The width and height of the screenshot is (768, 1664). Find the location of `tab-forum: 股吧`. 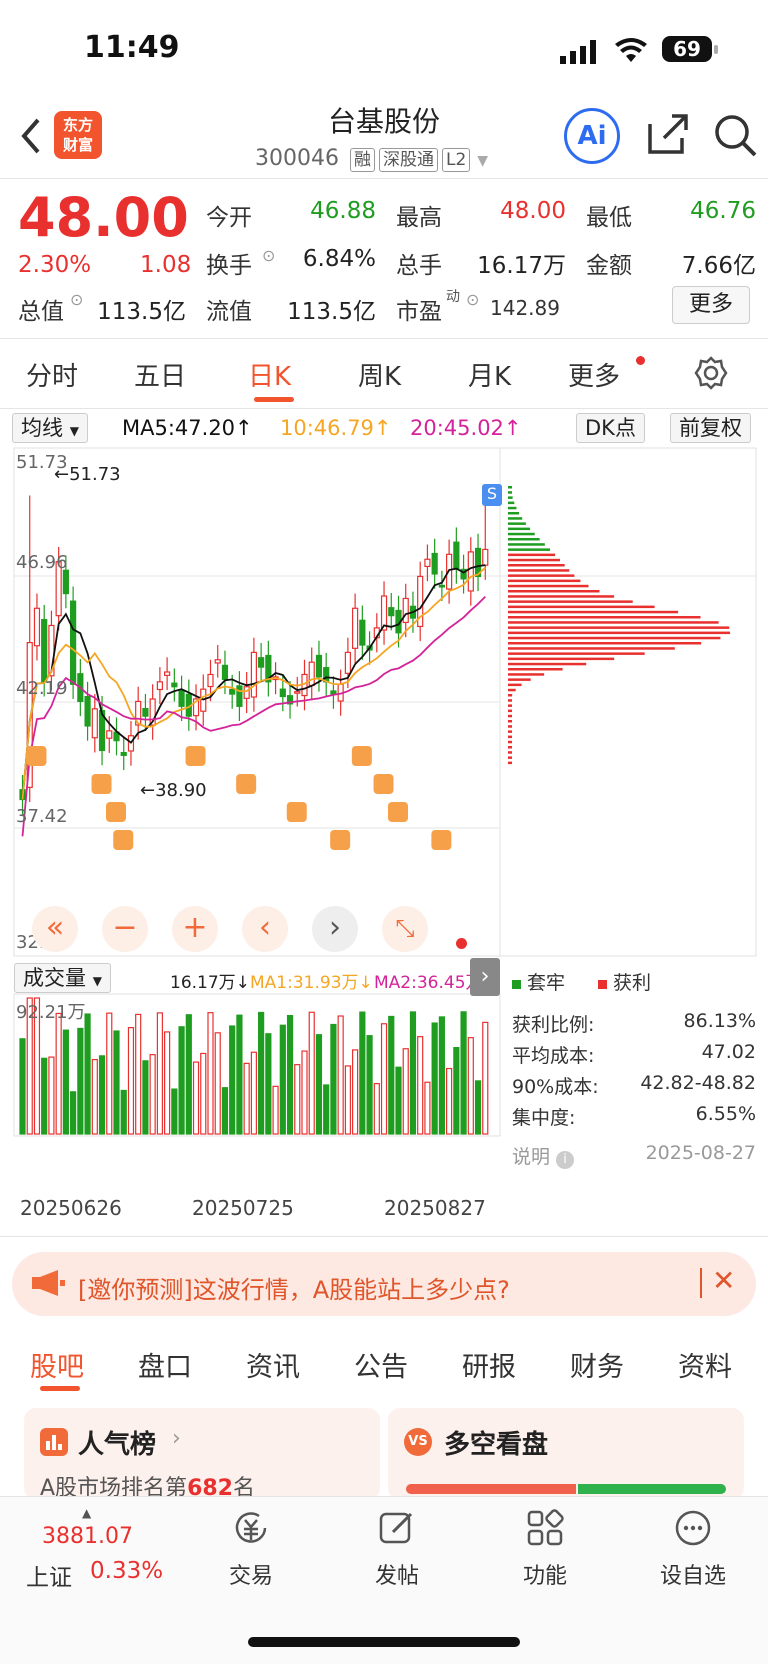

tab-forum: 股吧 is located at coordinates (57, 1367).